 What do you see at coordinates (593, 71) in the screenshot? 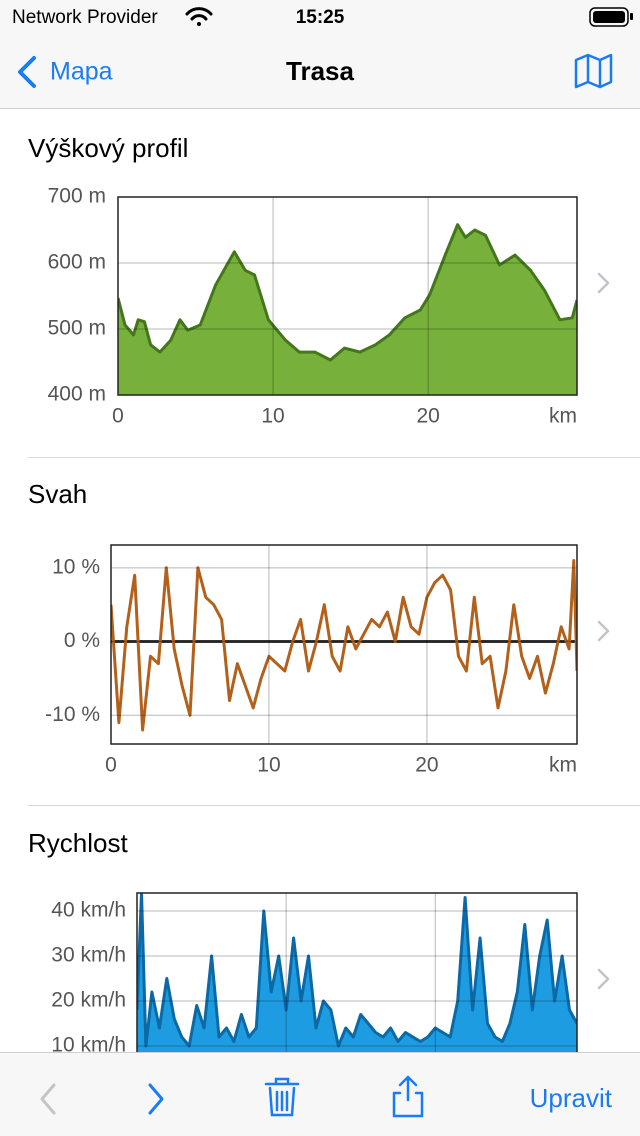
I see `map-button` at bounding box center [593, 71].